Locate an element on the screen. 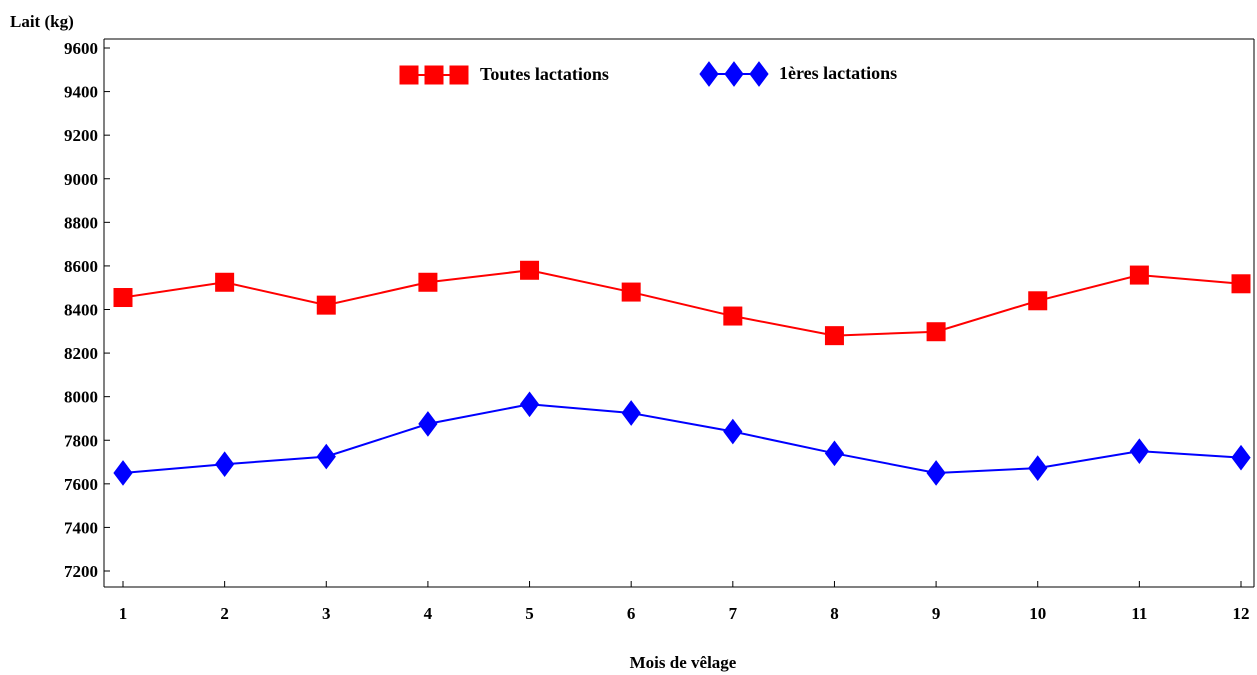  legend-item-2: 1ères lactations is located at coordinates (798, 74).